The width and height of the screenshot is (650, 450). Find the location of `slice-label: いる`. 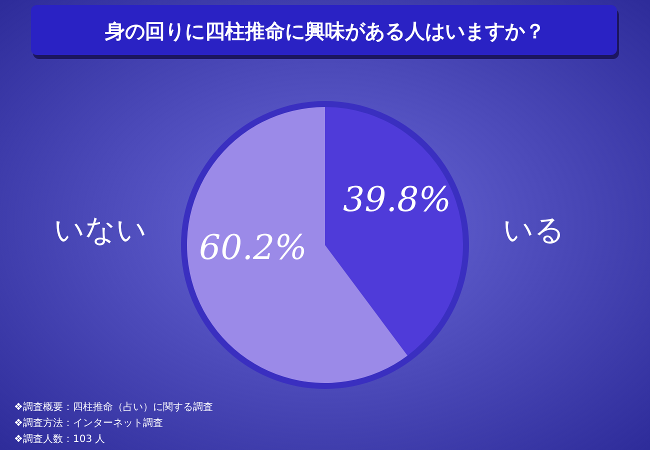

slice-label: いる is located at coordinates (534, 230).